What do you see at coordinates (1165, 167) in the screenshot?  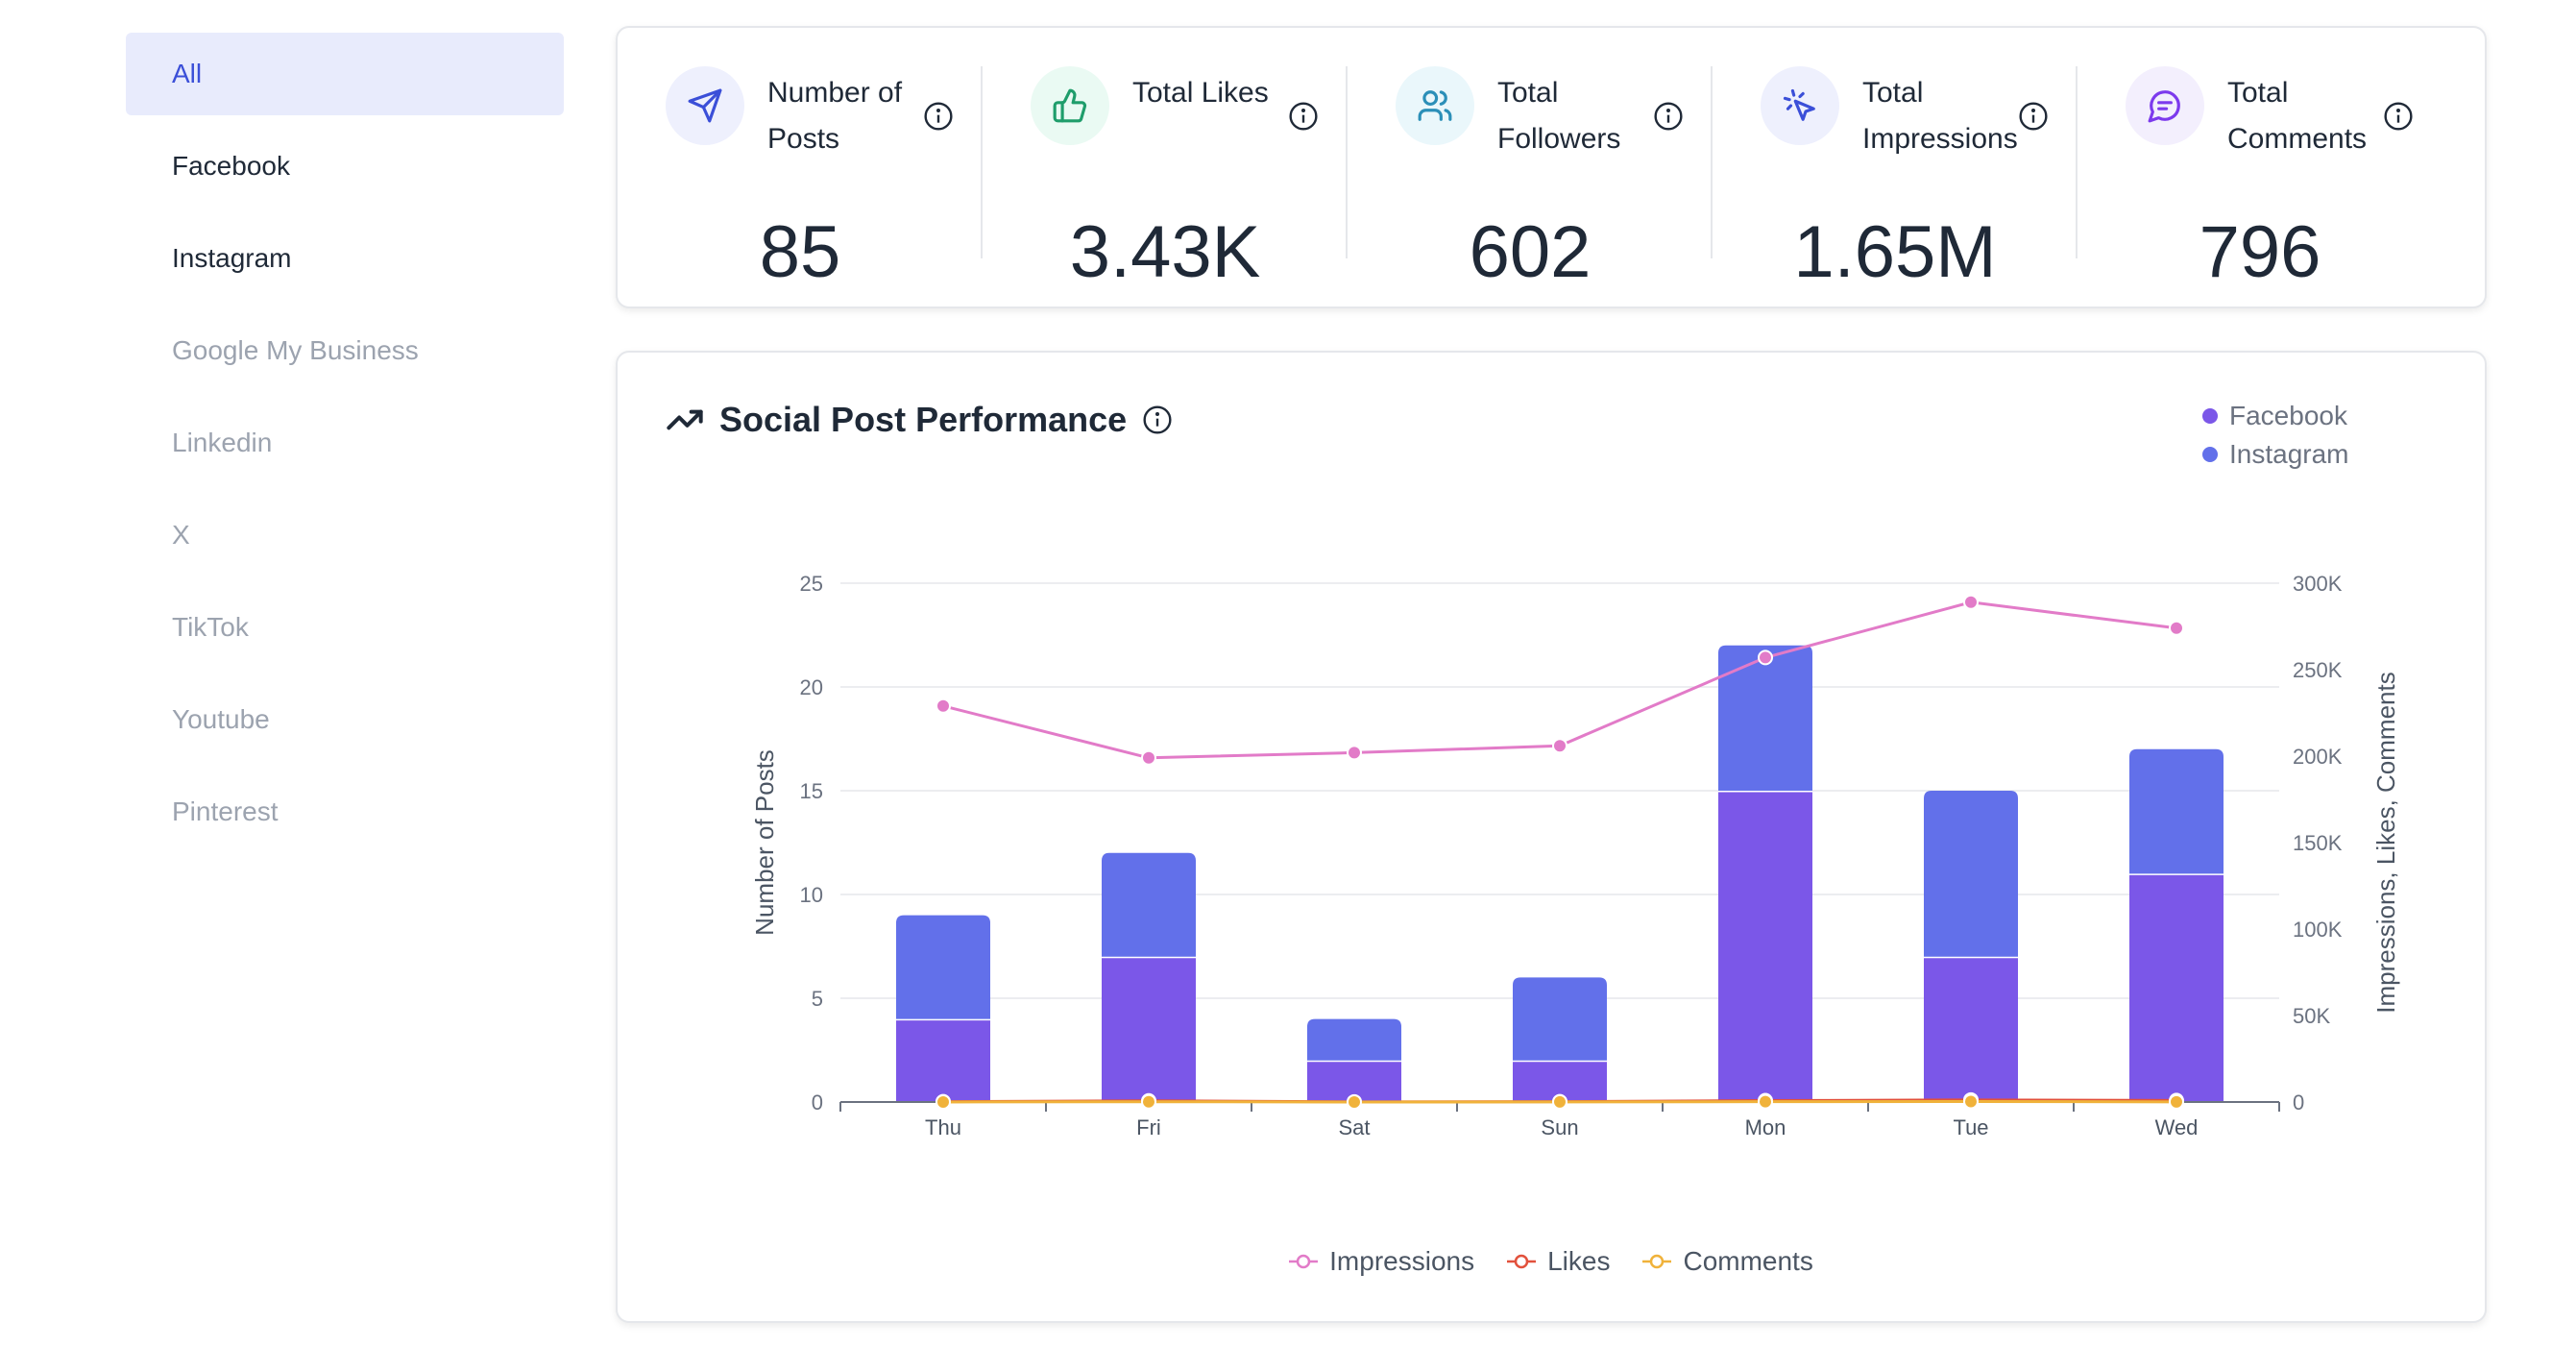 I see `stat-total-likes: Total Likes 3.43K` at bounding box center [1165, 167].